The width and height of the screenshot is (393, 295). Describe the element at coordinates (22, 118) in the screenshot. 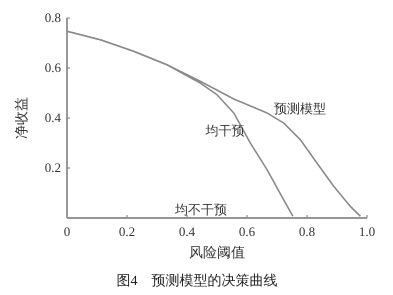

I see `y-axis-title: 净收益` at that location.